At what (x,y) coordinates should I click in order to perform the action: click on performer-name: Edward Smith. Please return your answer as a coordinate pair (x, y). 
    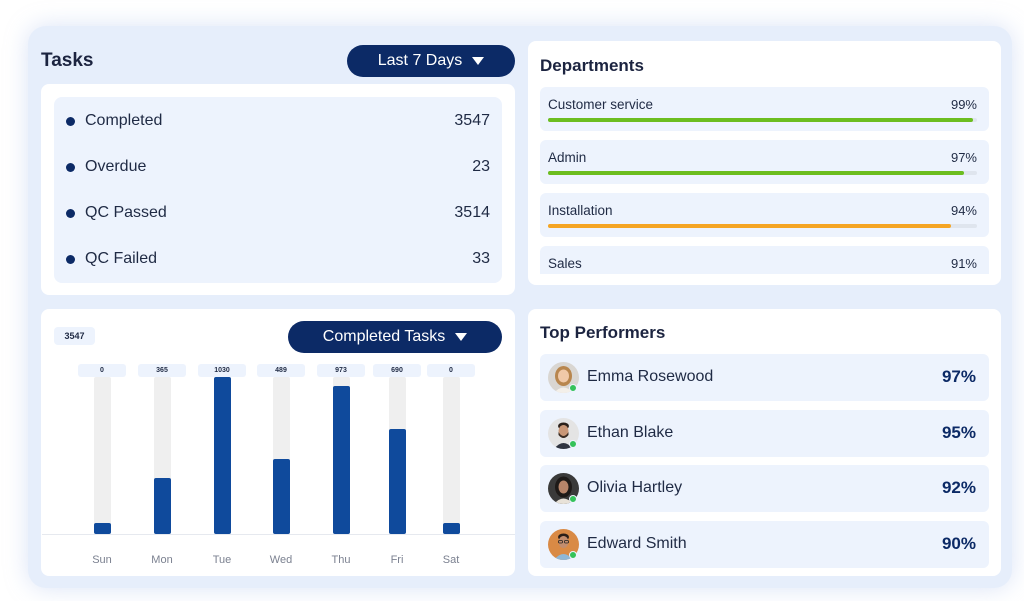
    Looking at the image, I should click on (637, 543).